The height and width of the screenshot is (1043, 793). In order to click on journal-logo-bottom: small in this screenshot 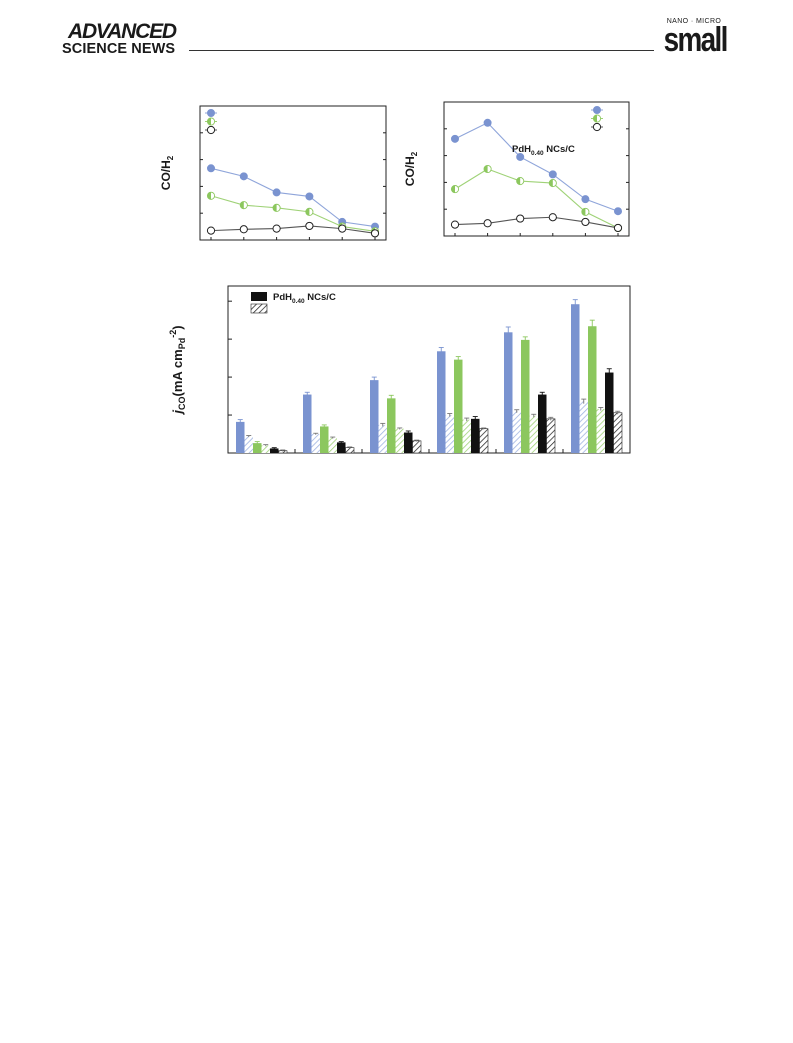, I will do `click(696, 40)`.